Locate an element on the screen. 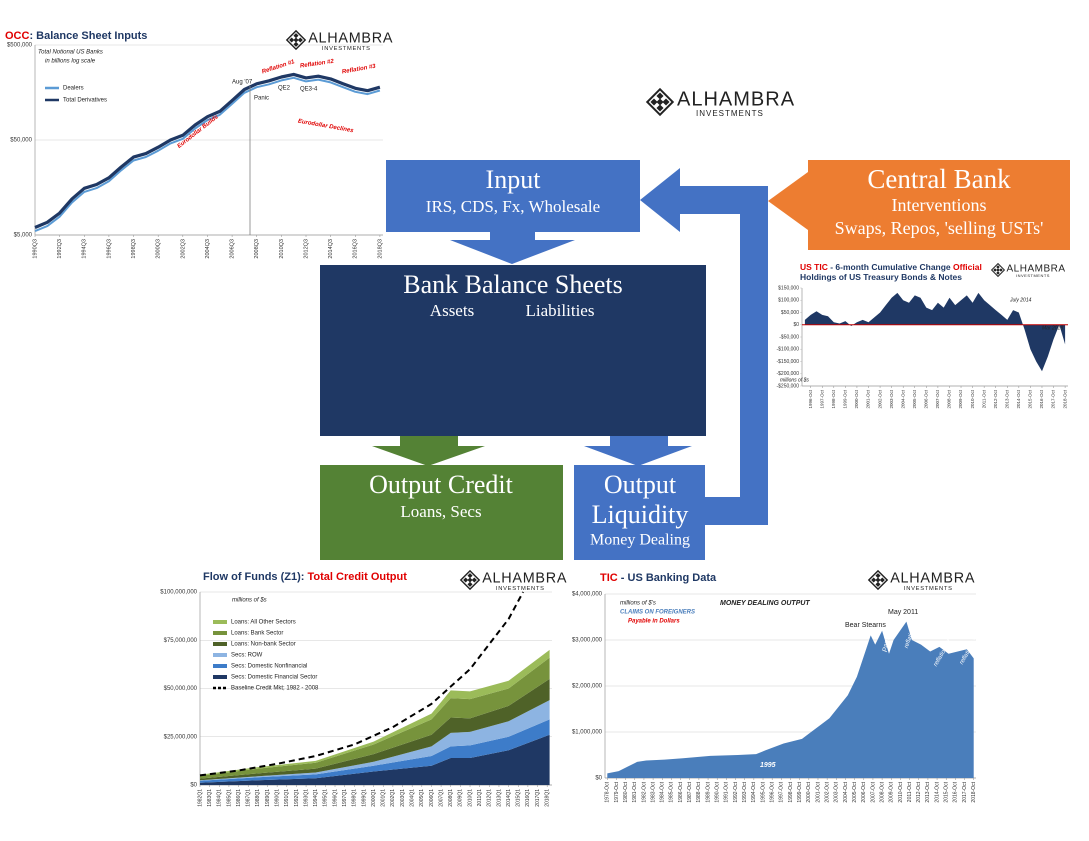 This screenshot has height=841, width=1089. x-tick-label: 2004Q1 is located at coordinates (412, 798).